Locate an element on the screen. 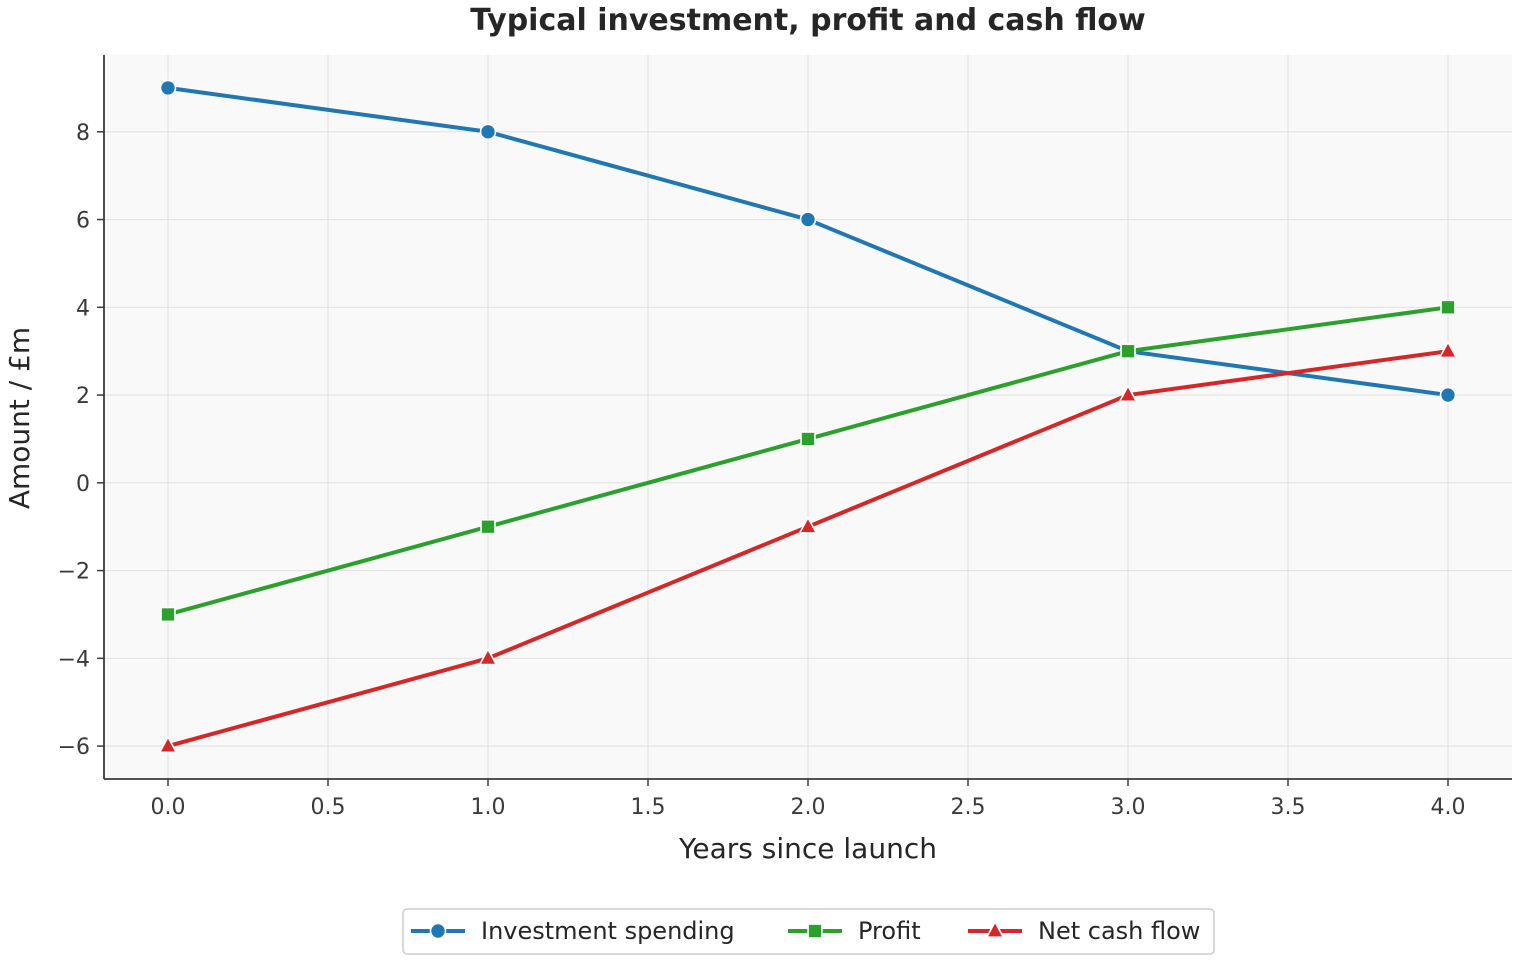  x-tick-label: 2.0 is located at coordinates (808, 807).